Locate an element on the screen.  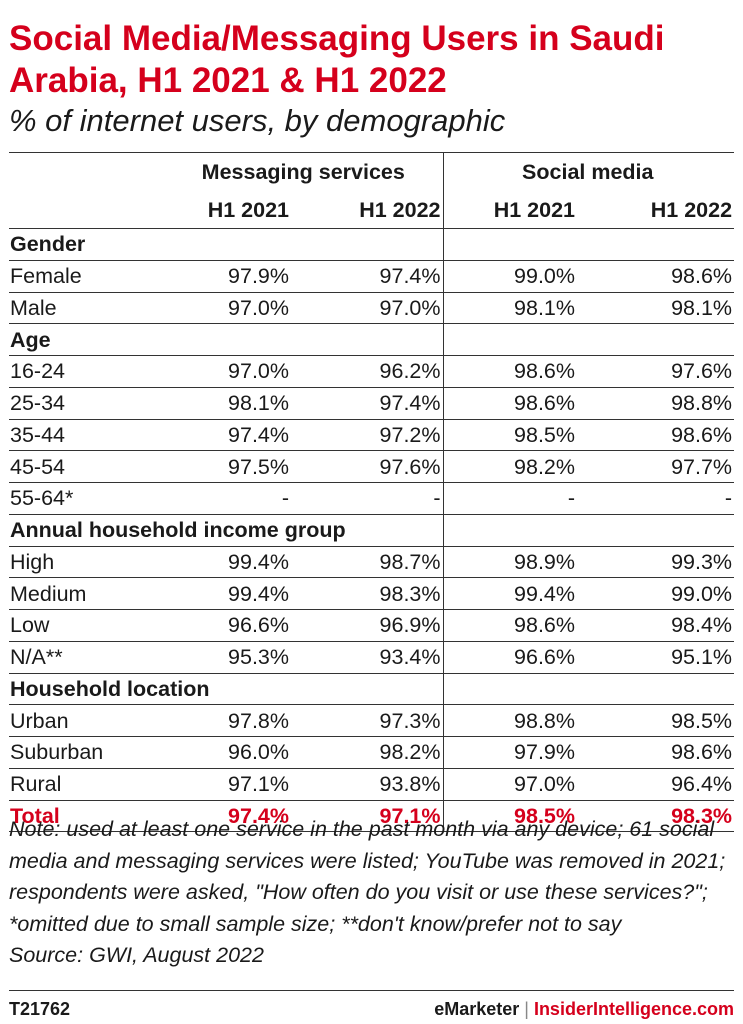
total-value-cell: 98.5% is located at coordinates (510, 816).